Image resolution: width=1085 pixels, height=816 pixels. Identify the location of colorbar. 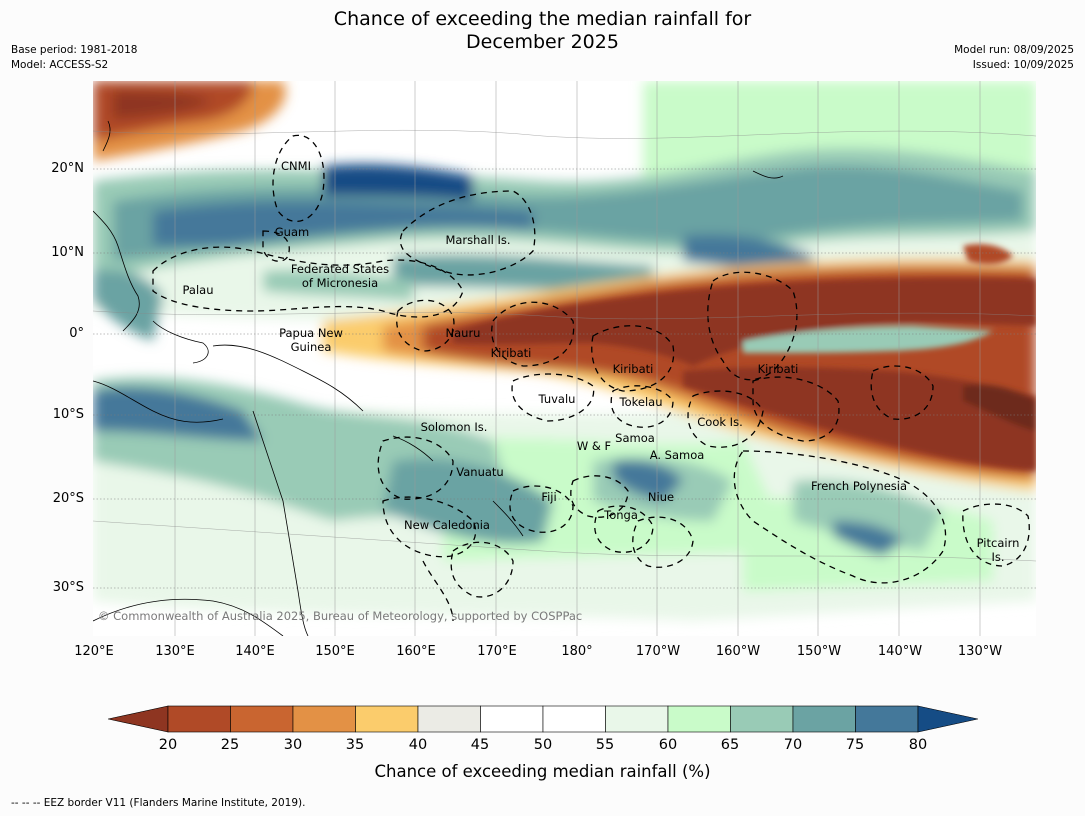
(543, 719).